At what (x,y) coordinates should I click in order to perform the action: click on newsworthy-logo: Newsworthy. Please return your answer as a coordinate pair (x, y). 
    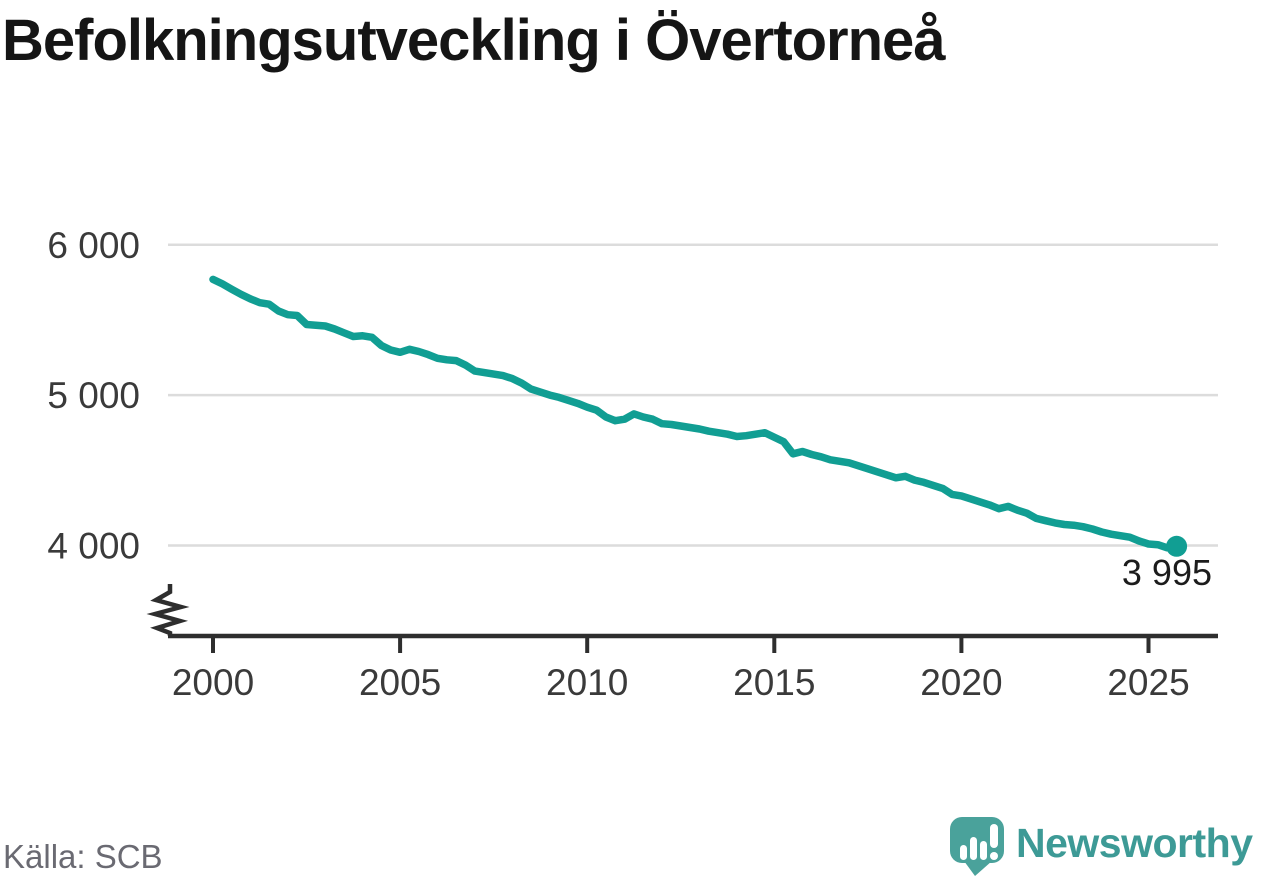
    Looking at the image, I should click on (1104, 844).